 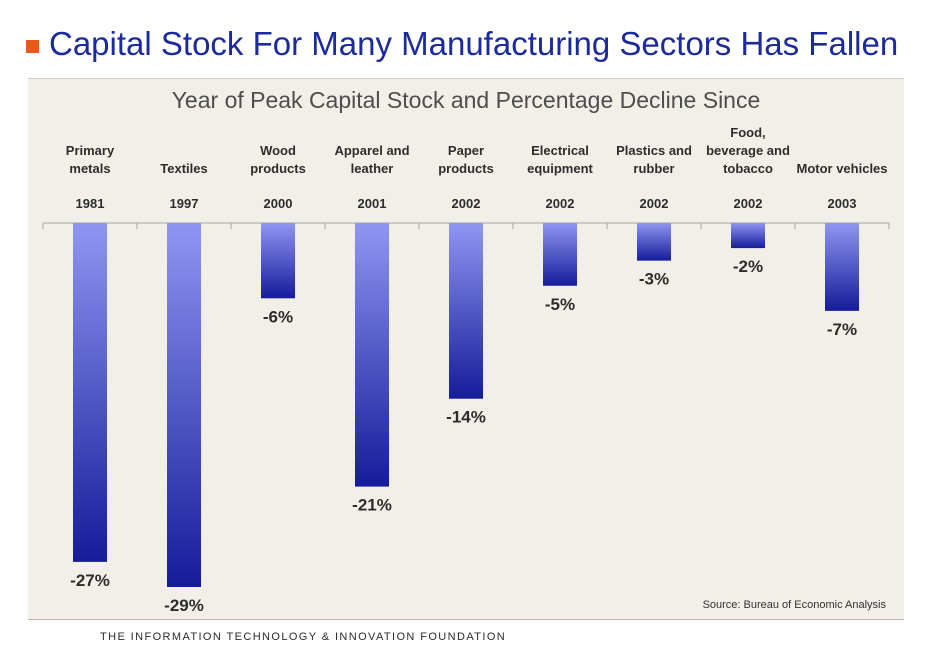 What do you see at coordinates (842, 329) in the screenshot?
I see `value-label: -7%` at bounding box center [842, 329].